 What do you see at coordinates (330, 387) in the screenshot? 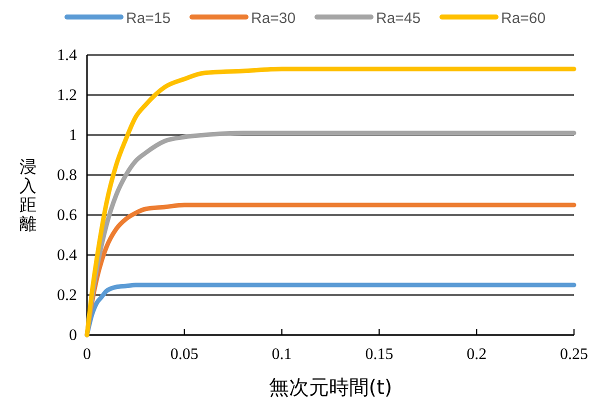
I see `x-axis-title: 無次元時間(t)` at bounding box center [330, 387].